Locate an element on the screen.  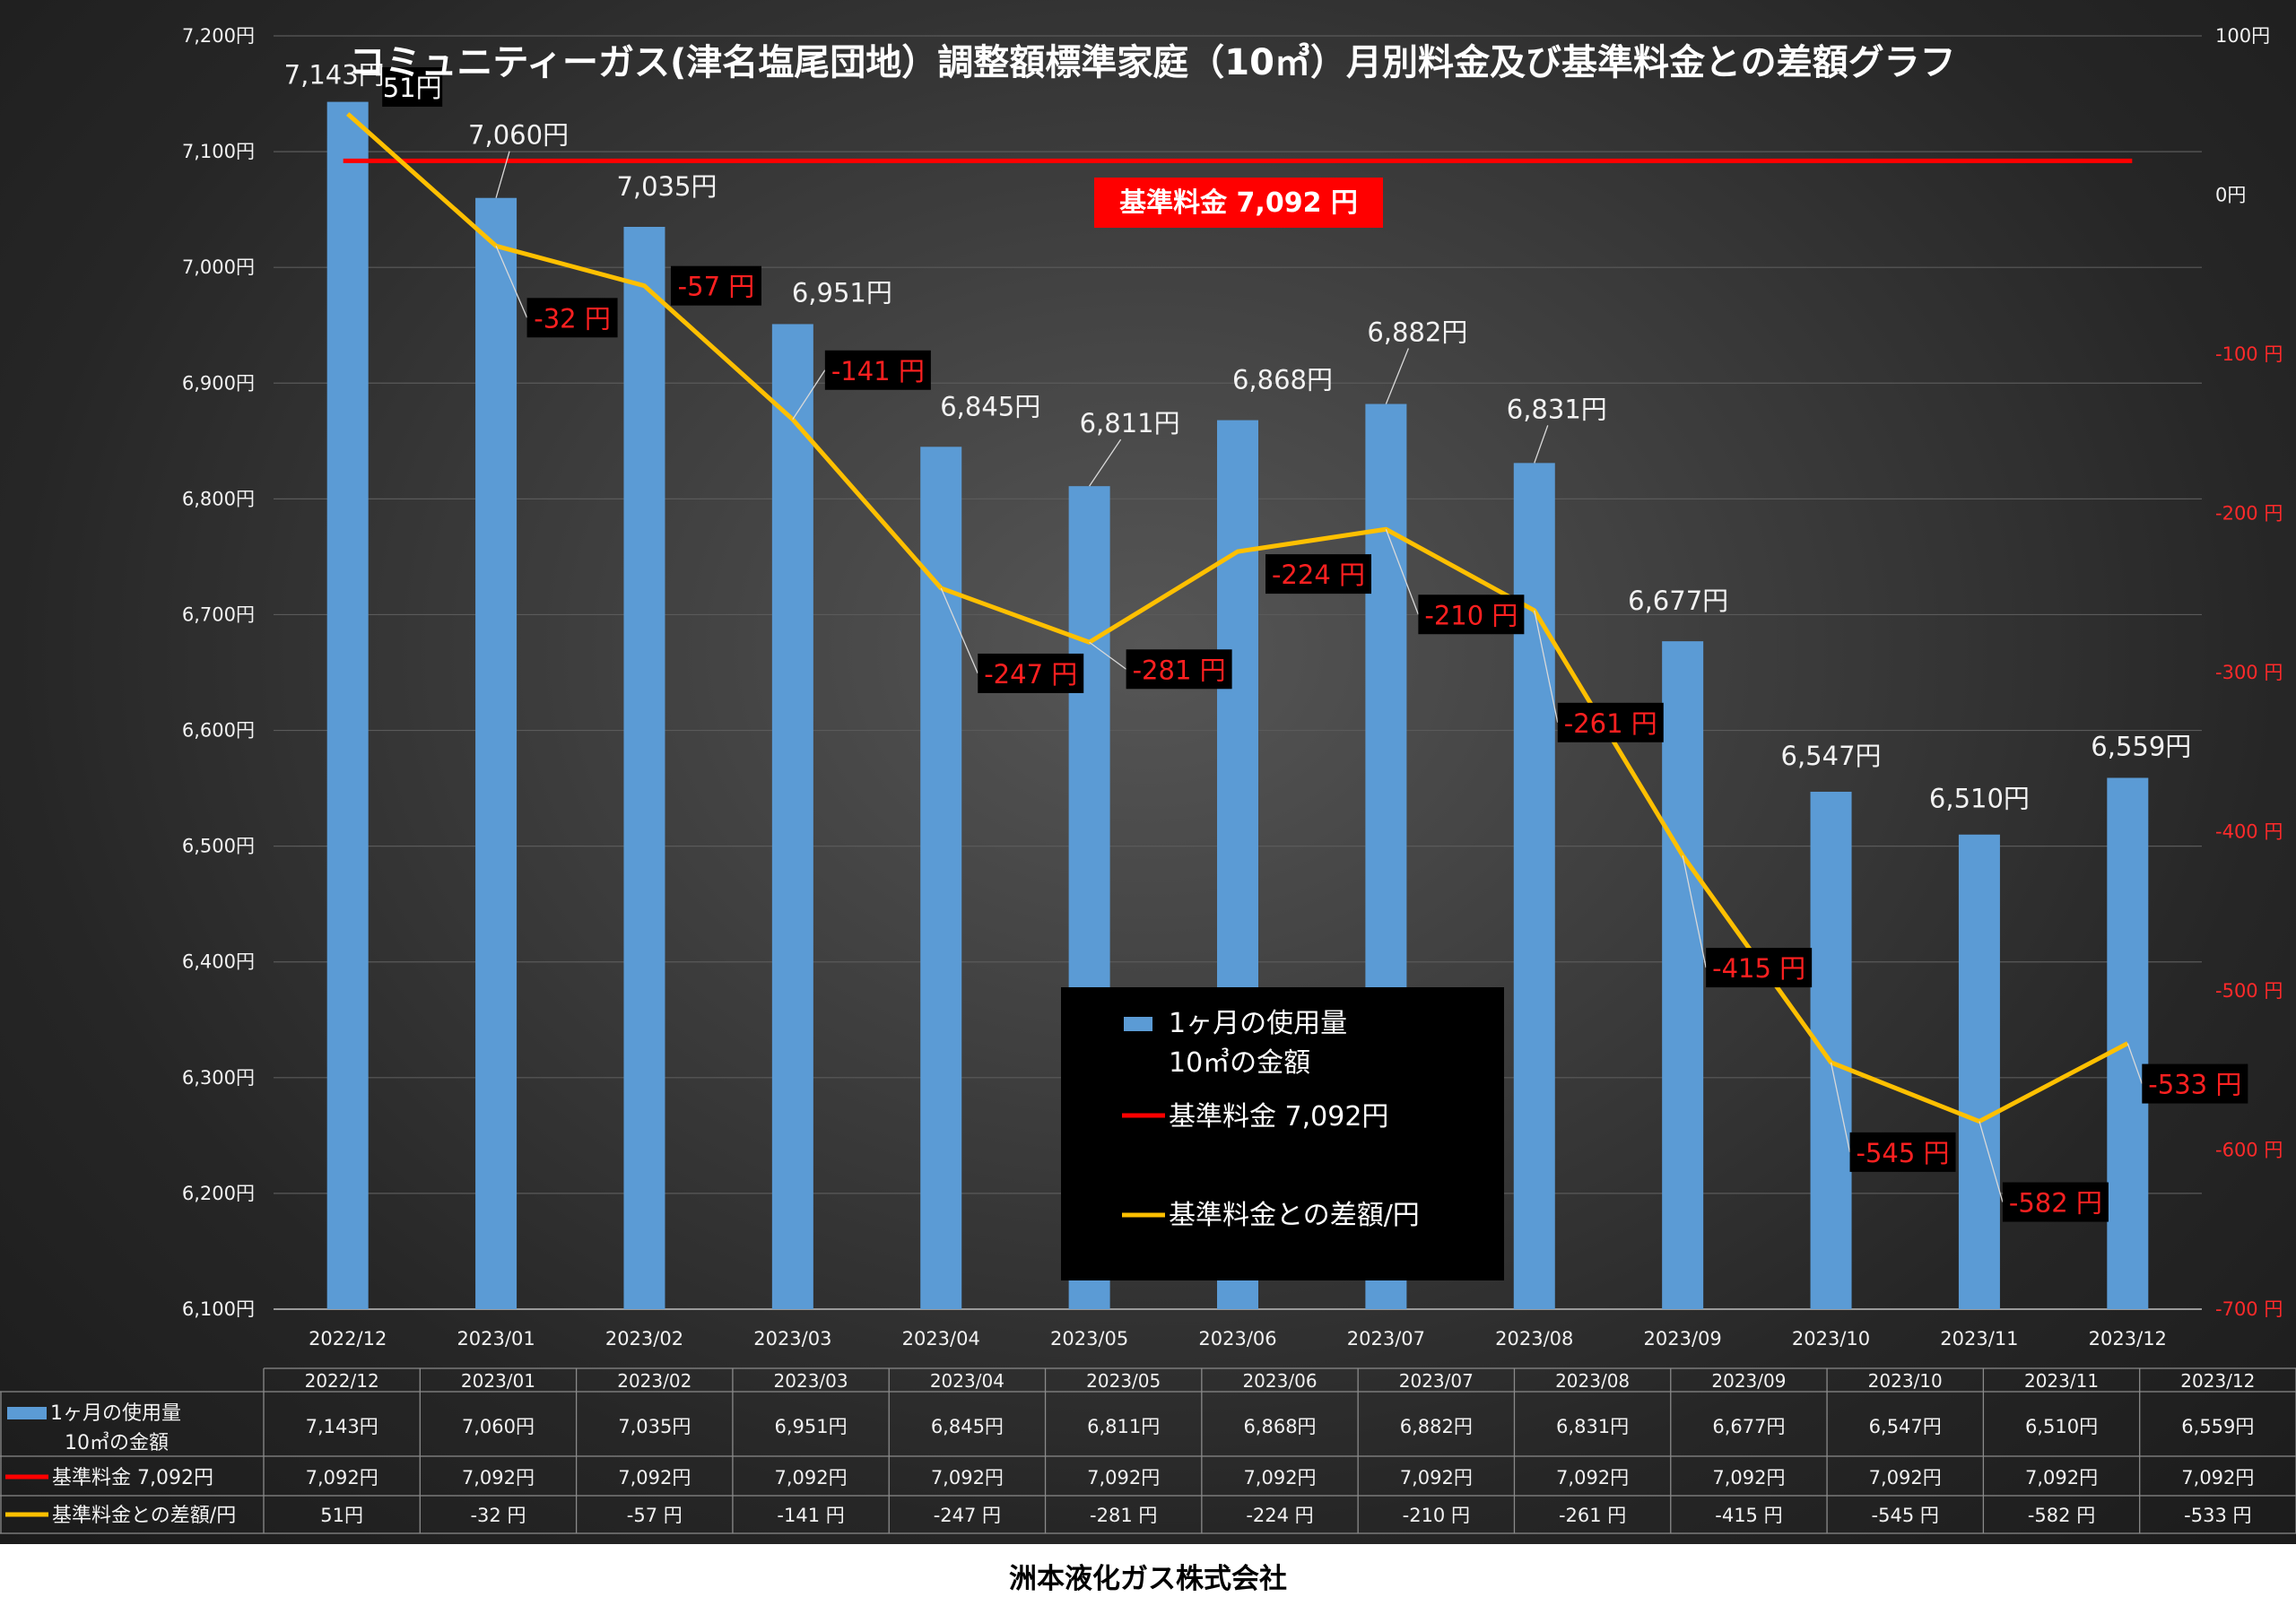
left-axis-tick-label: 6,300円 is located at coordinates (218, 1078).